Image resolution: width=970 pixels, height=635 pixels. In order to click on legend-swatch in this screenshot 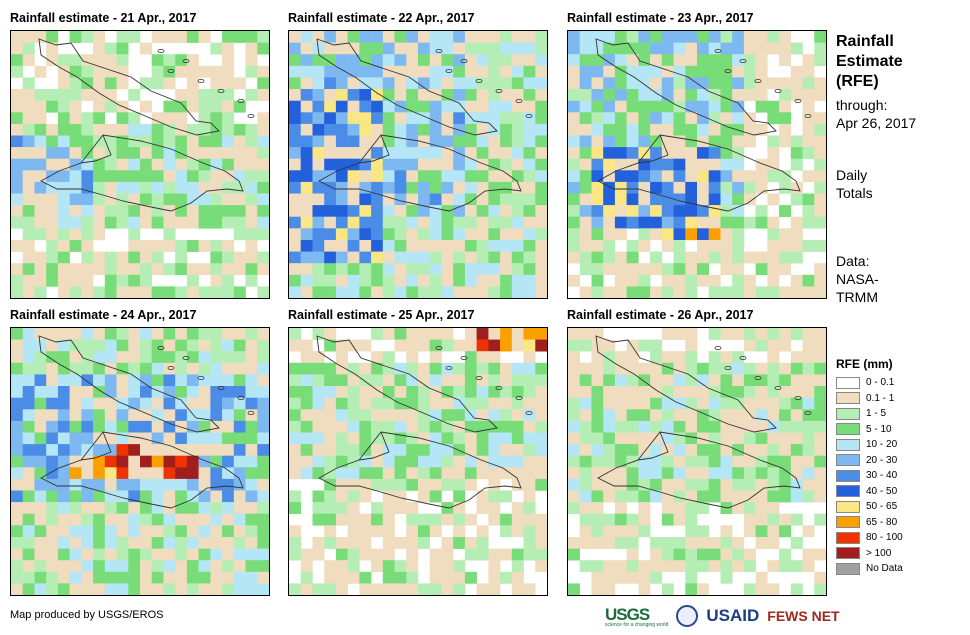, I will do `click(848, 413)`.